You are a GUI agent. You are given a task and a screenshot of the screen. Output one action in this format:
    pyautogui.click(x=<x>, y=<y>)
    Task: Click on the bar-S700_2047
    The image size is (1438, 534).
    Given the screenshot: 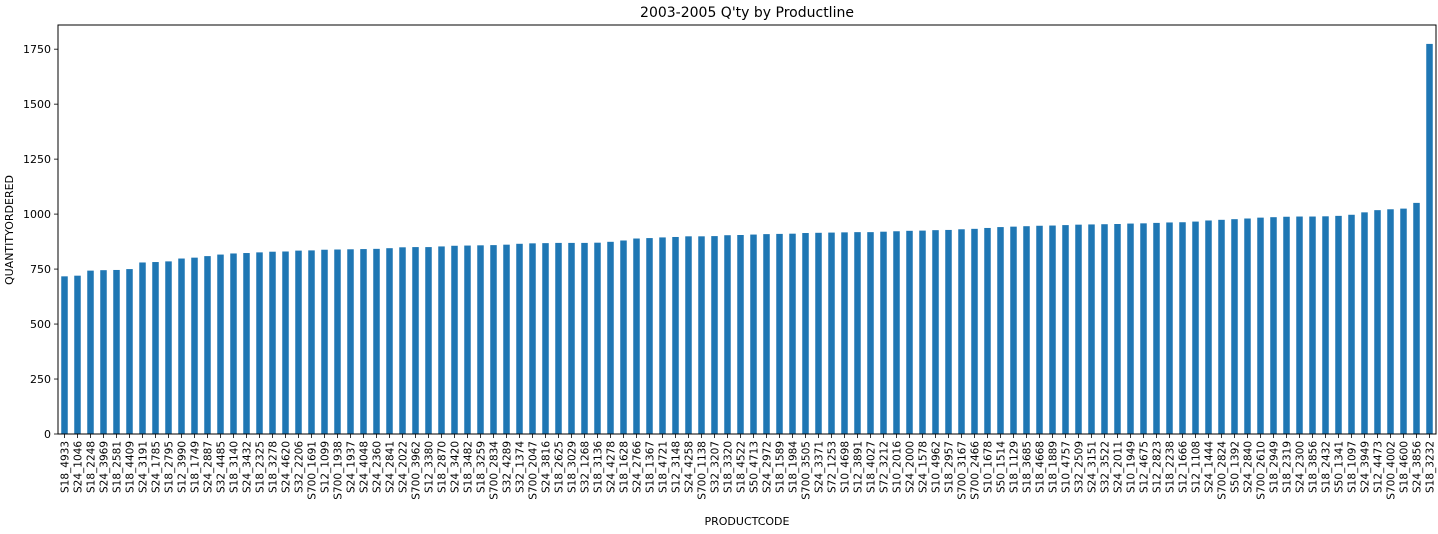 What is the action you would take?
    pyautogui.click(x=532, y=338)
    